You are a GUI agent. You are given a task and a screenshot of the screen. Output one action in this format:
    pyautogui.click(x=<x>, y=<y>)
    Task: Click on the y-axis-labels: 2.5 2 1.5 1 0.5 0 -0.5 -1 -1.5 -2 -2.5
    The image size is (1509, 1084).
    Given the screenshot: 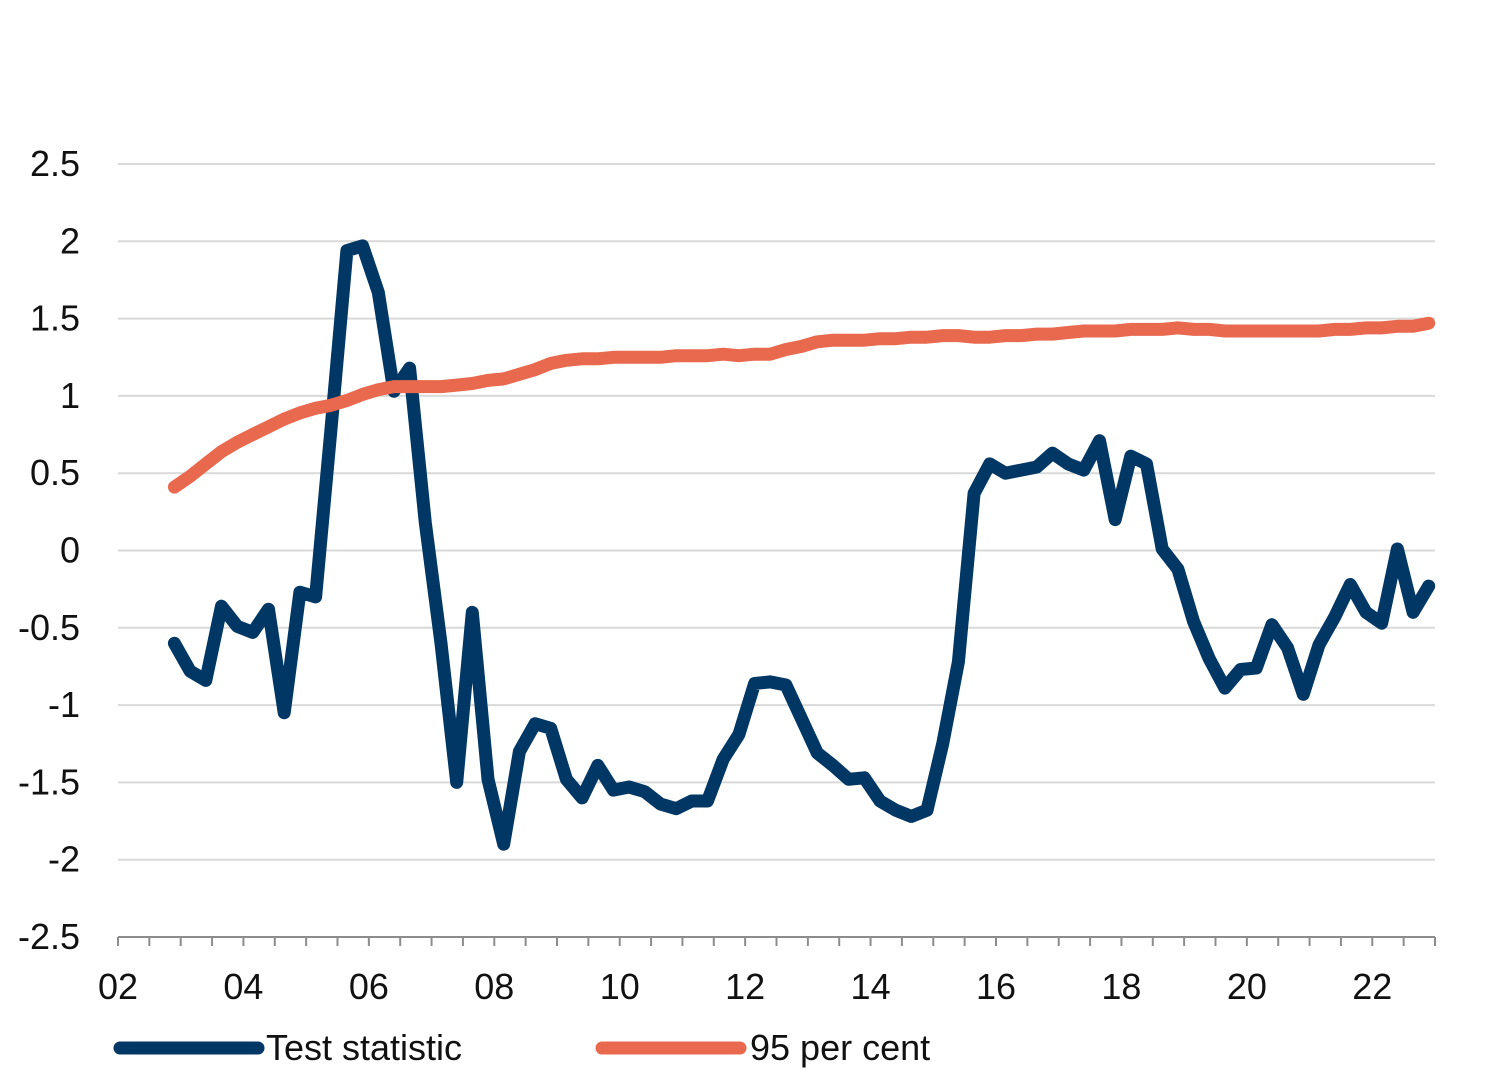 What is the action you would take?
    pyautogui.click(x=49, y=550)
    